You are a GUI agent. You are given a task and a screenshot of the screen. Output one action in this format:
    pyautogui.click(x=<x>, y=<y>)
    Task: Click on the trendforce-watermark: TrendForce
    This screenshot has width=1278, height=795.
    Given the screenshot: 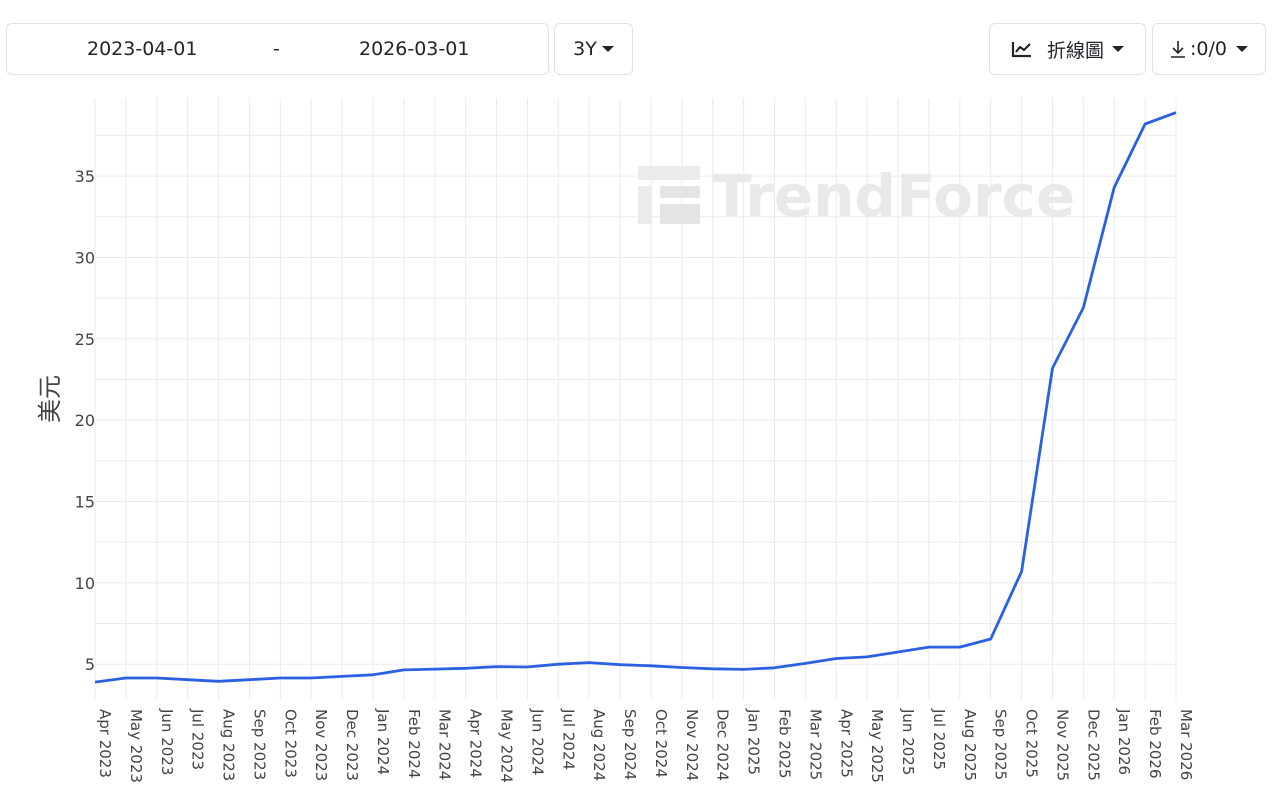 What is the action you would take?
    pyautogui.click(x=856, y=196)
    